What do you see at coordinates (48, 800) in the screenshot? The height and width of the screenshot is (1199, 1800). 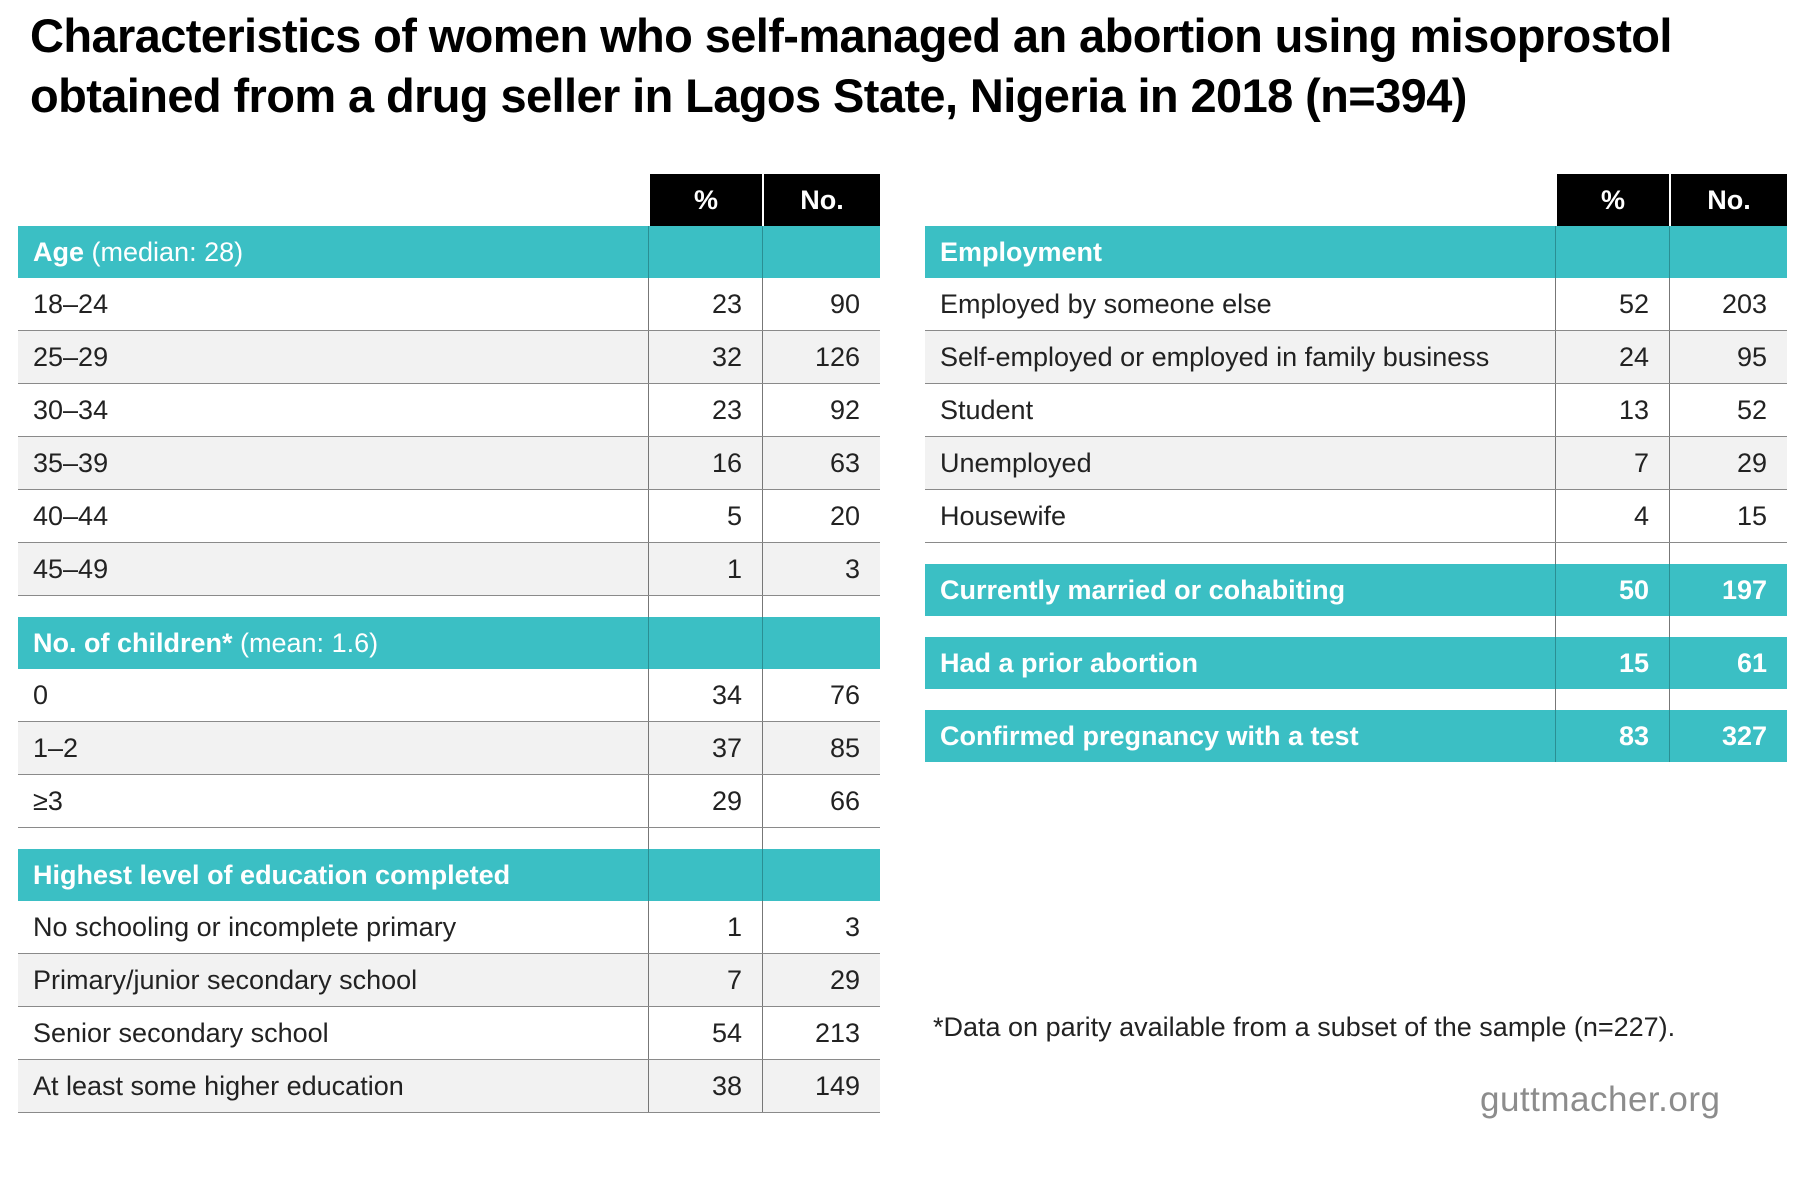 I see `row-label: ≥3` at bounding box center [48, 800].